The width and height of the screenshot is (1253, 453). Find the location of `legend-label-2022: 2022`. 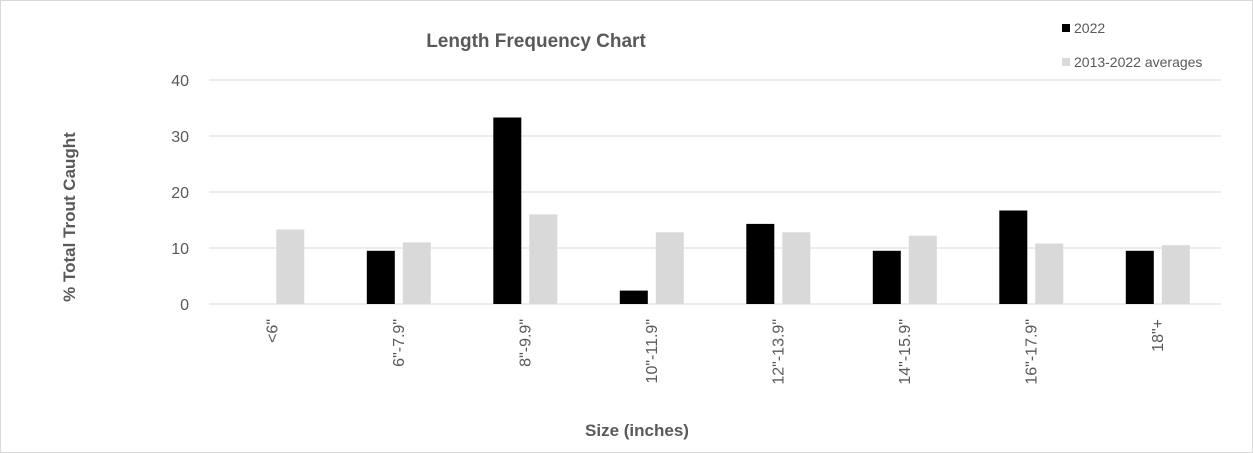

legend-label-2022: 2022 is located at coordinates (1089, 28).